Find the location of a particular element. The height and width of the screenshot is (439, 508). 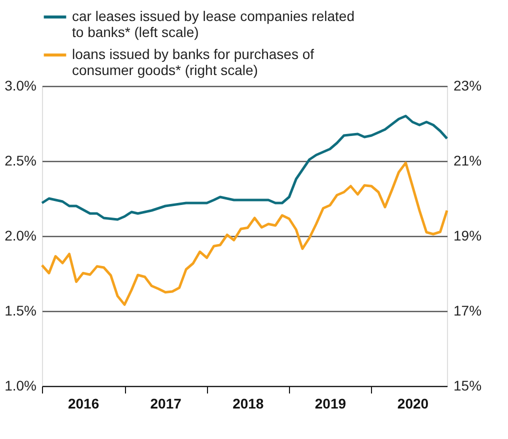

y-tick-label: 2.5% is located at coordinates (20, 160).